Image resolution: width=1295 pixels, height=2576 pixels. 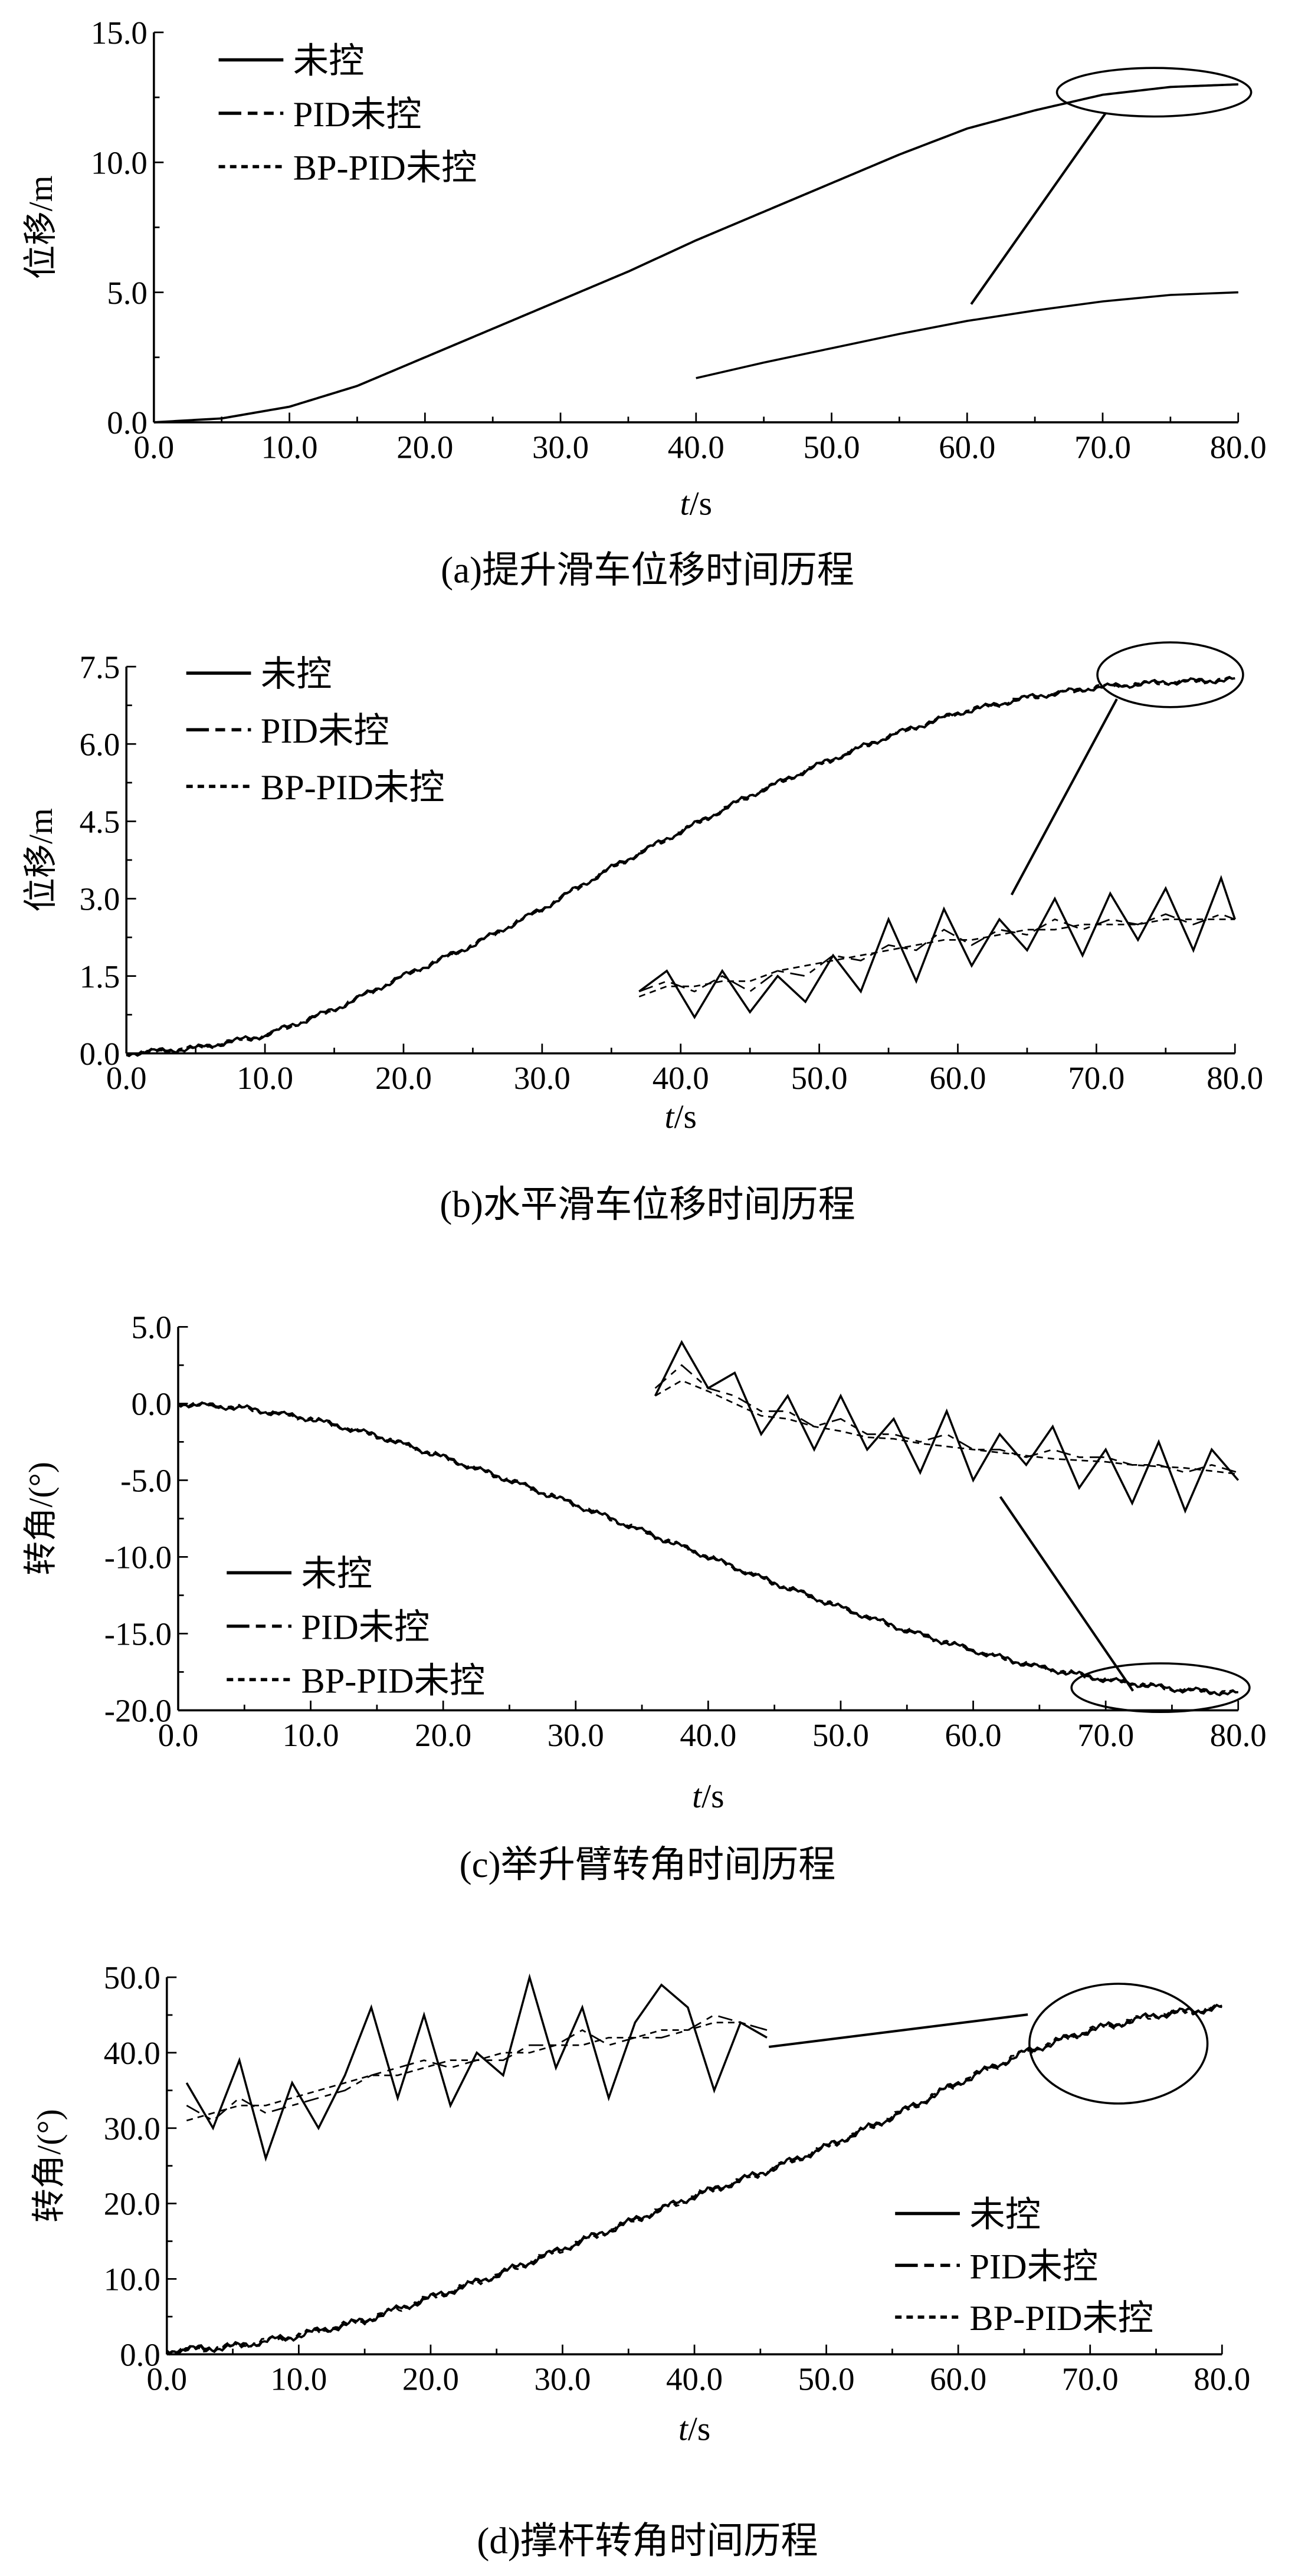 What do you see at coordinates (119, 33) in the screenshot?
I see `y-tick-label: 15.0` at bounding box center [119, 33].